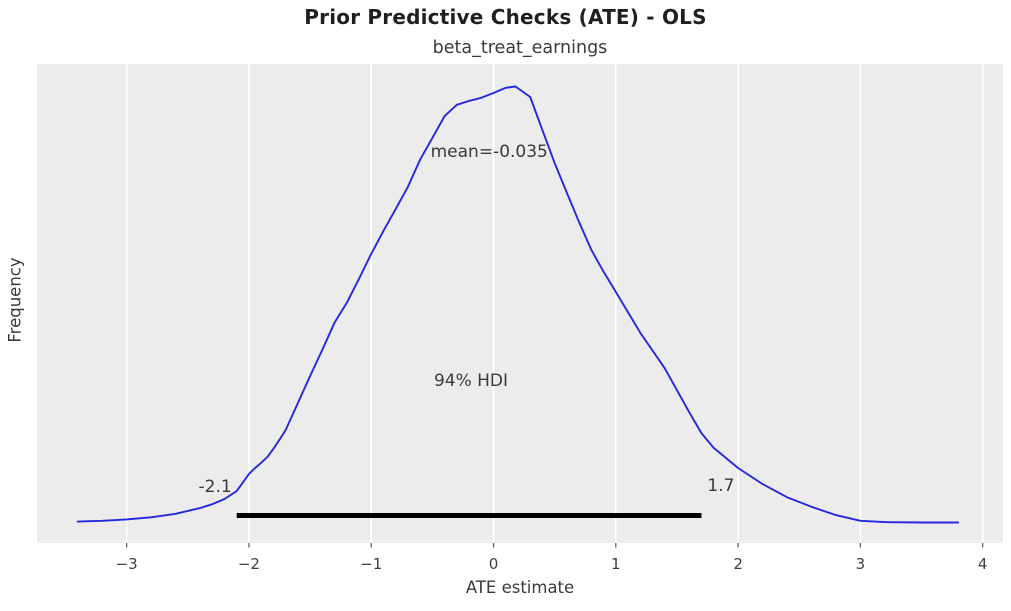 This screenshot has width=1011, height=611. I want to click on hdi-label: 94% HDI, so click(471, 381).